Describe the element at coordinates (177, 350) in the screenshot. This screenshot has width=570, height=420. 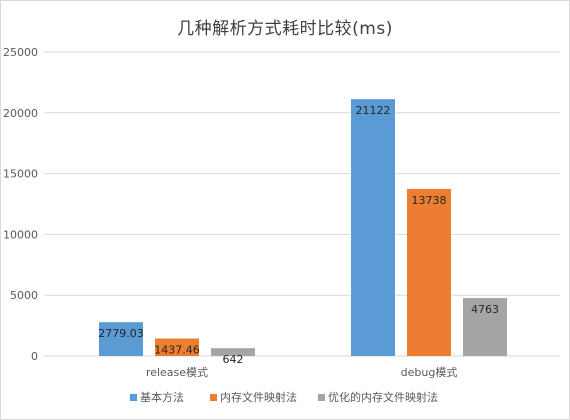
I see `data-label: 1437.46` at that location.